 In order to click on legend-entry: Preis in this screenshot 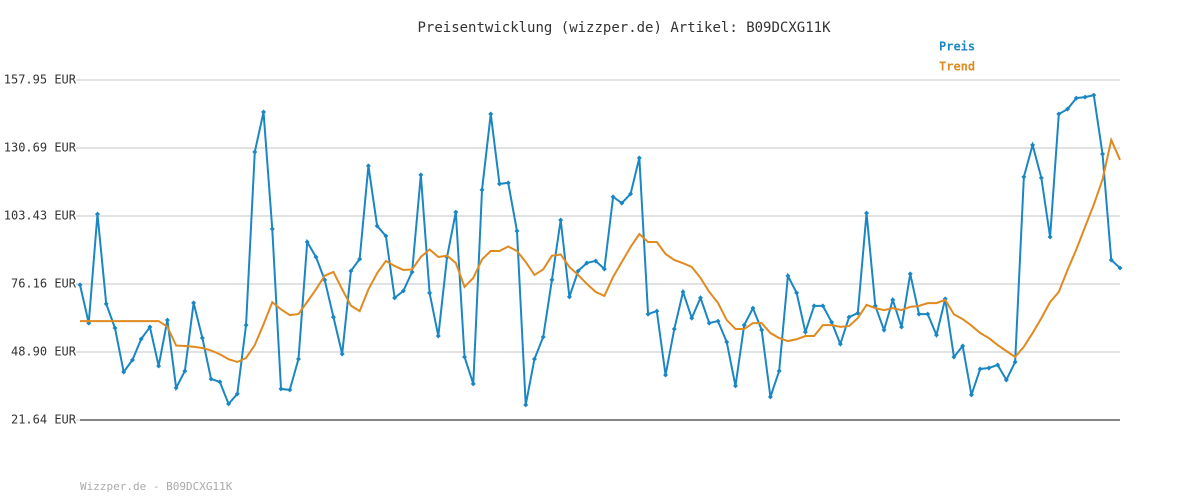, I will do `click(957, 47)`.